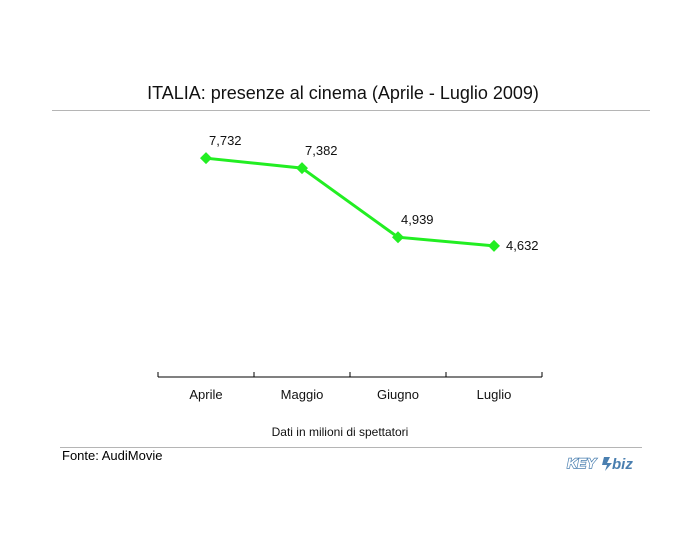  What do you see at coordinates (417, 219) in the screenshot?
I see `data-label-giugno: 4,939` at bounding box center [417, 219].